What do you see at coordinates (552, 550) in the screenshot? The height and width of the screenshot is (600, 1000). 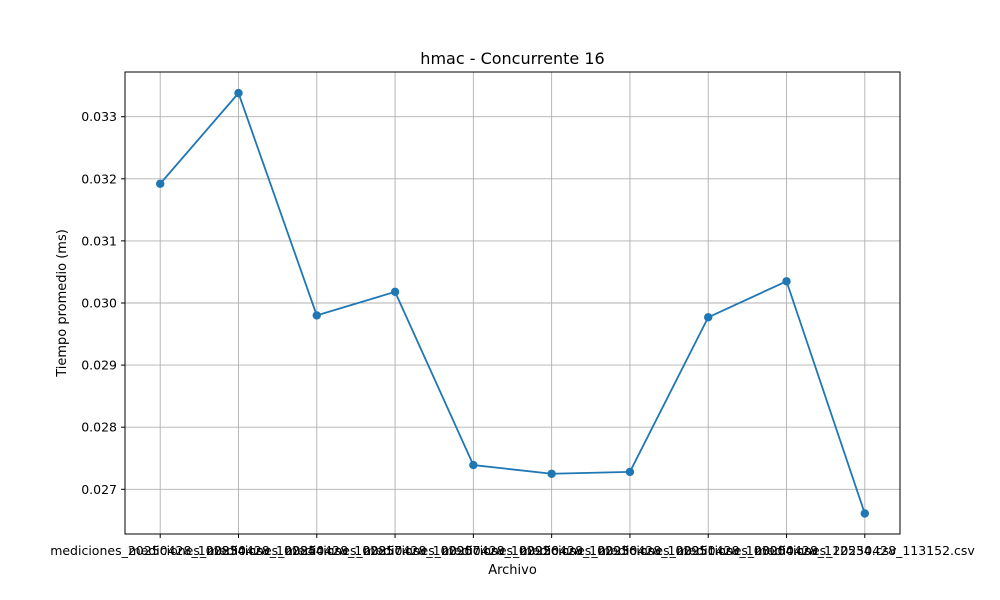 I see `x-tick-label: mediciones_20250428_102936.csv` at bounding box center [552, 550].